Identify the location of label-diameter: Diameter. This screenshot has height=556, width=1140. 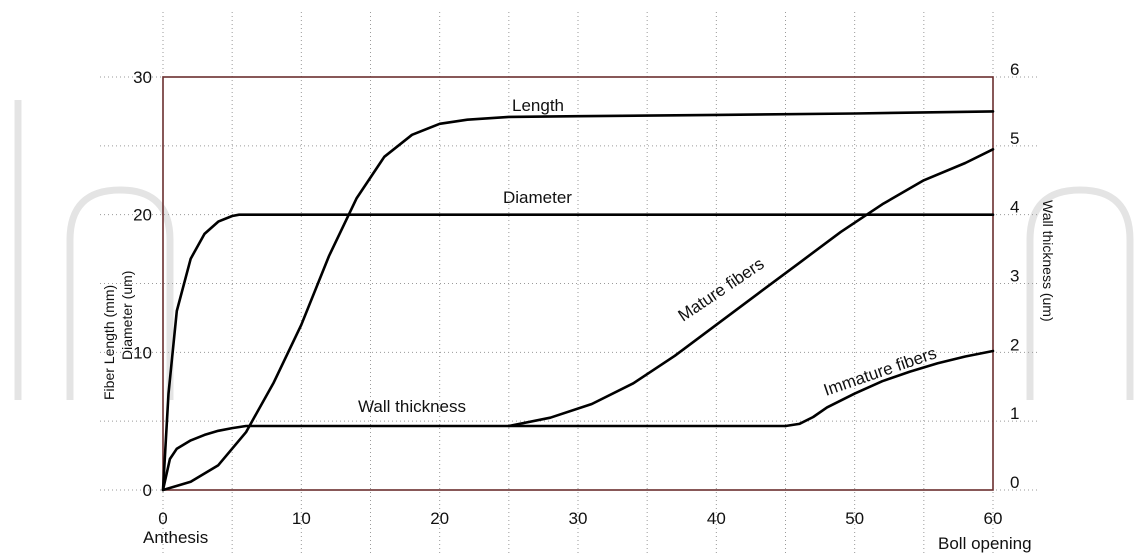
(537, 197).